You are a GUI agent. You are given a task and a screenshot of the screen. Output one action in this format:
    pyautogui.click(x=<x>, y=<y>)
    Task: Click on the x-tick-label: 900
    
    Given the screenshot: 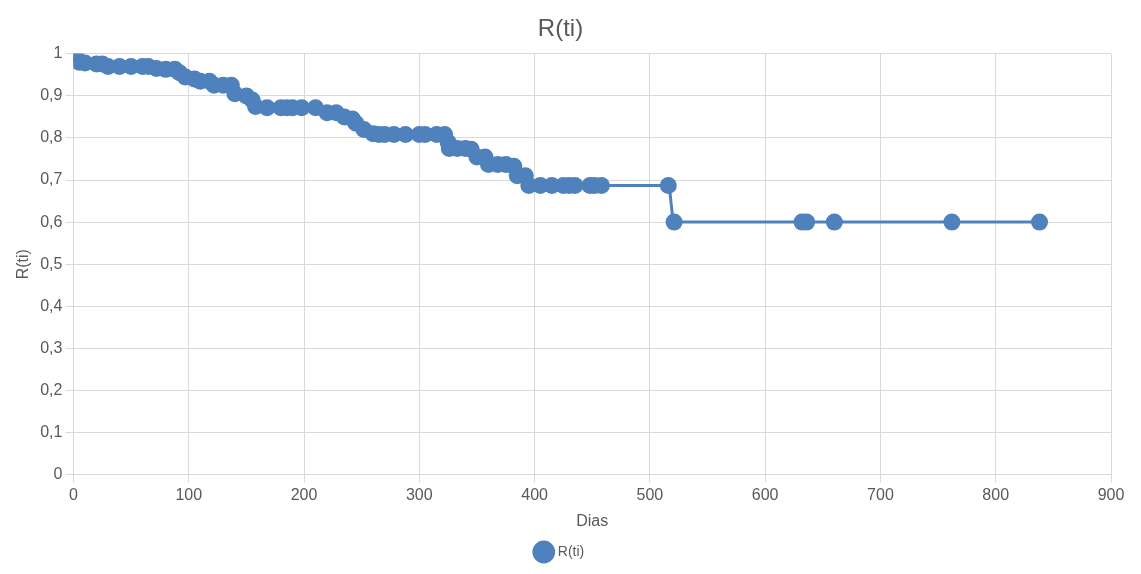 What is the action you would take?
    pyautogui.click(x=1111, y=494)
    